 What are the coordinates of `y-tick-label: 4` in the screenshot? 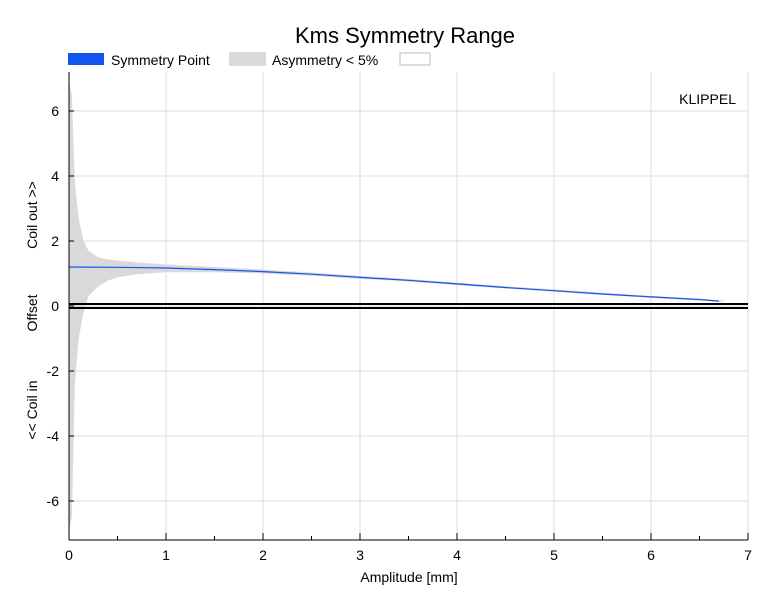 It's located at (55, 176).